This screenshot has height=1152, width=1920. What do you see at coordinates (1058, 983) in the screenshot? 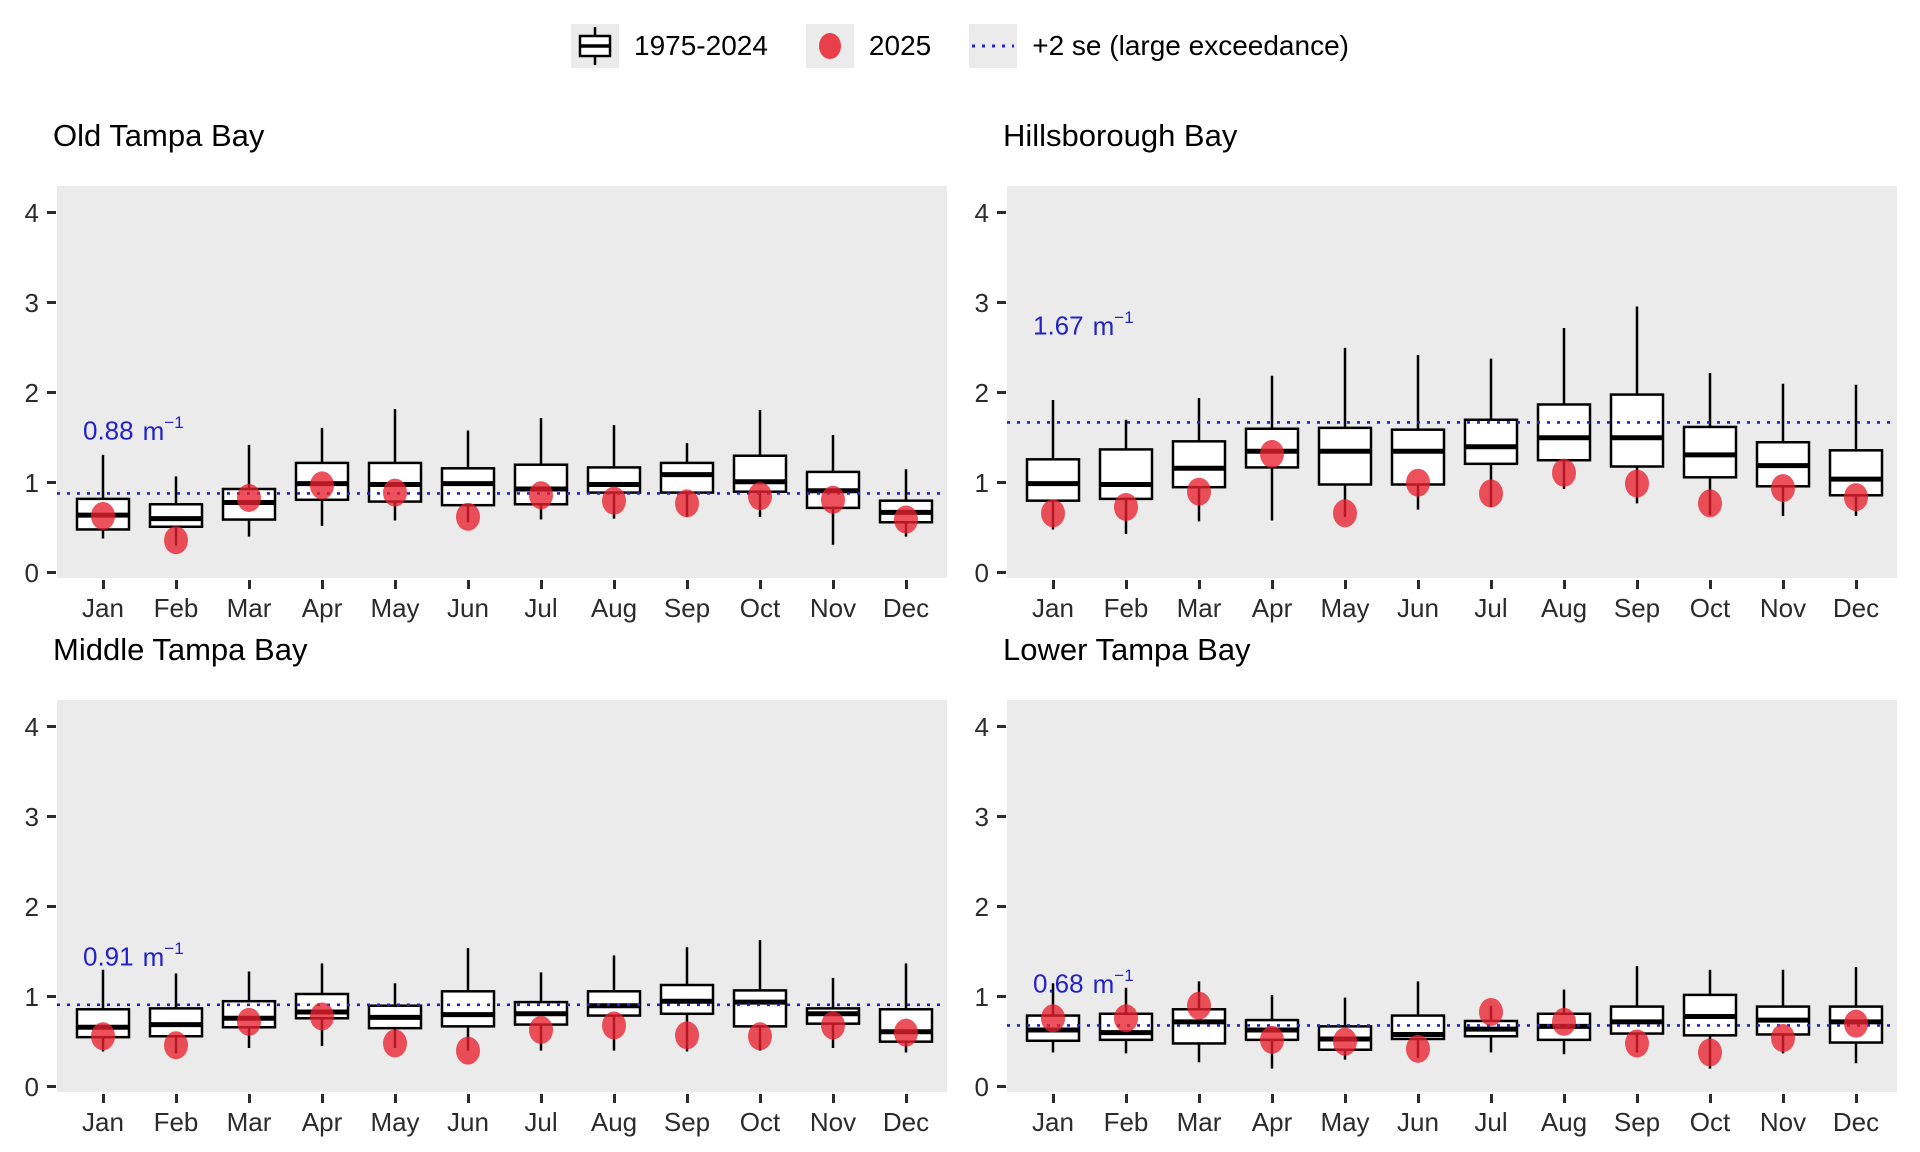
I see `threshold-value: 0.68` at bounding box center [1058, 983].